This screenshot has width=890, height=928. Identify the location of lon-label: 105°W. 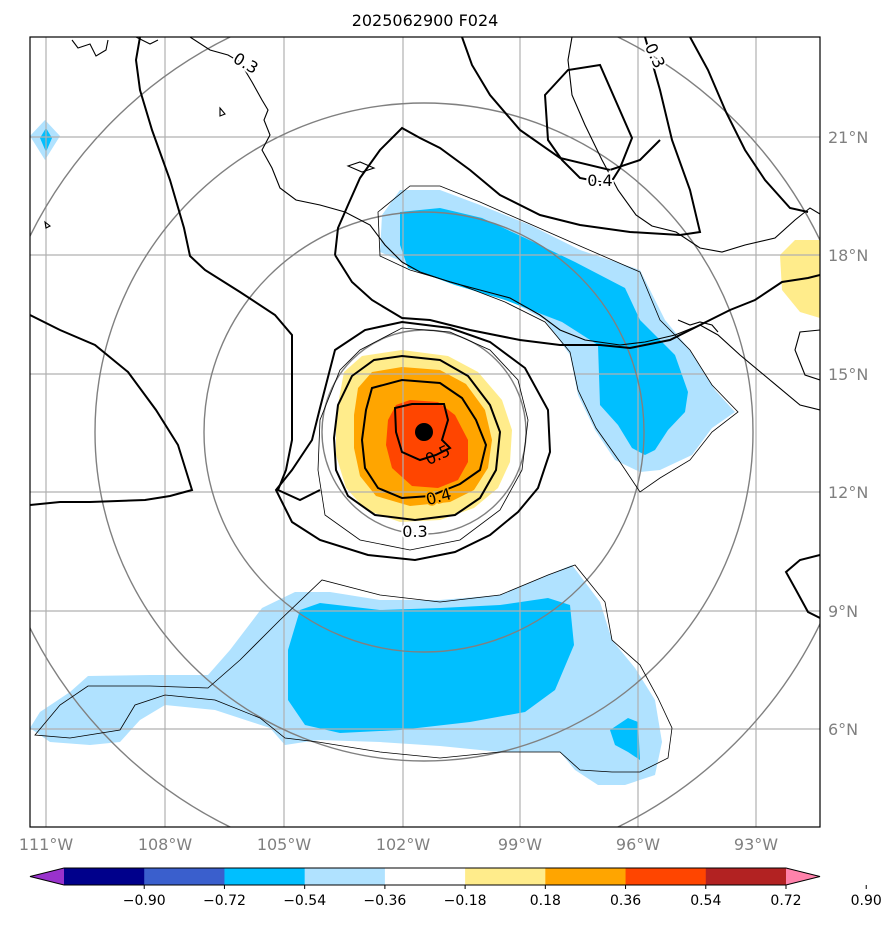
(284, 844).